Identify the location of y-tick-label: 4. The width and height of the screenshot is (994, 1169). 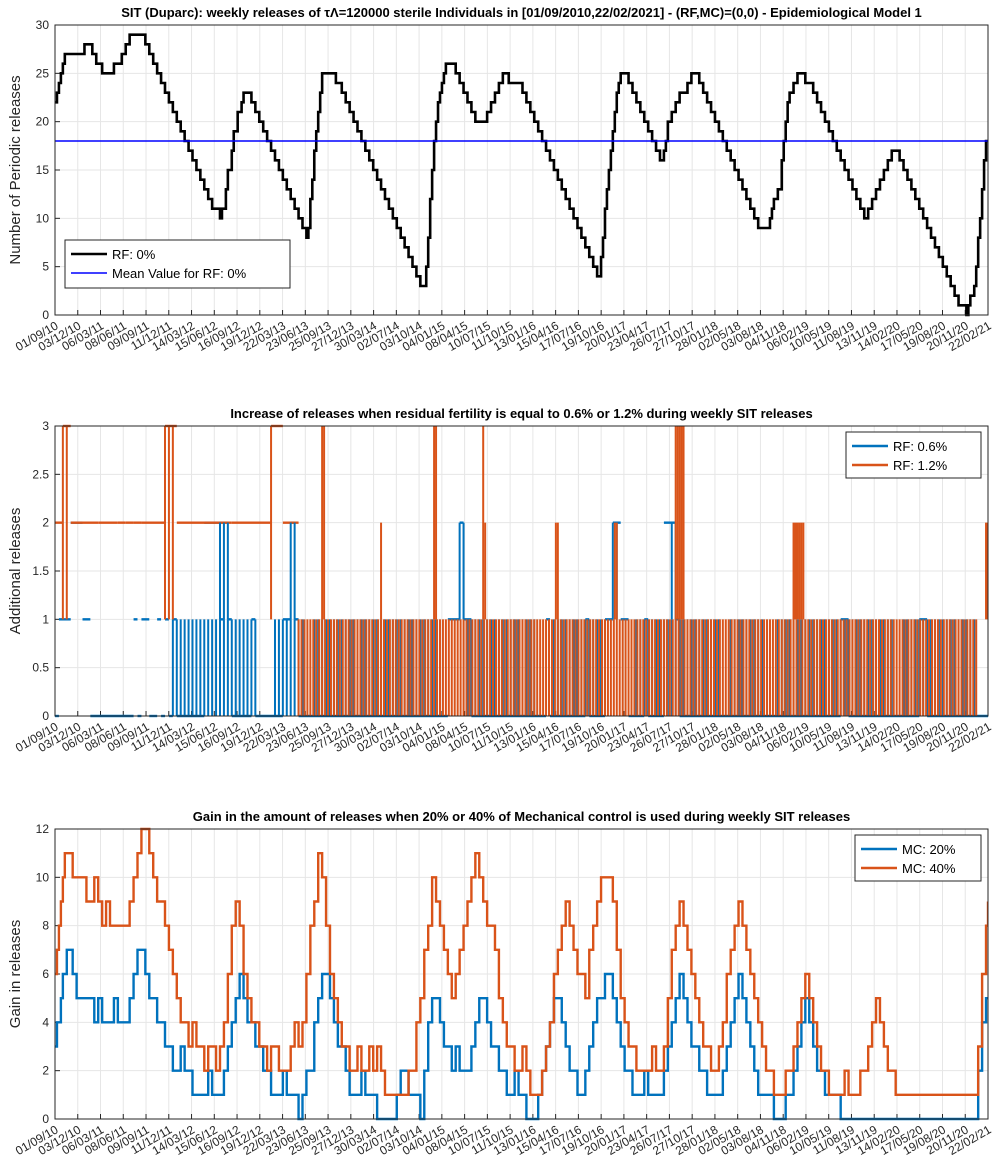
(45, 1022).